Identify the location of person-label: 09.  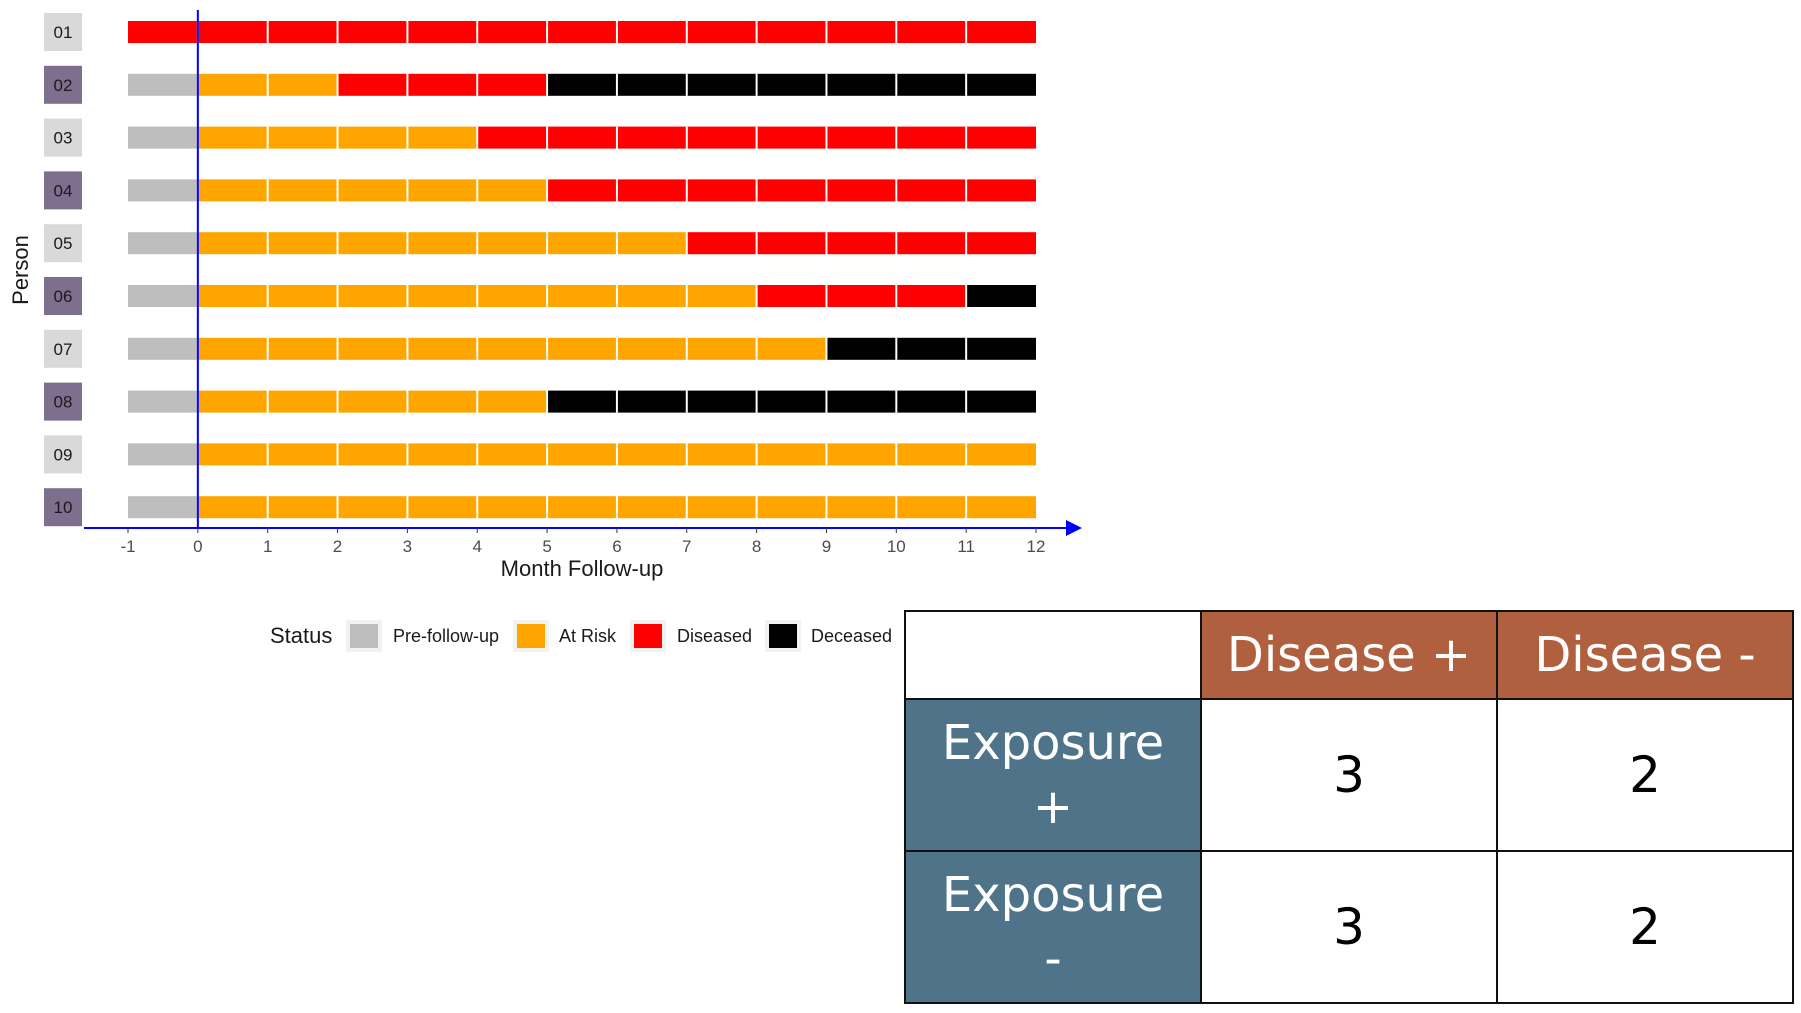
(63, 454).